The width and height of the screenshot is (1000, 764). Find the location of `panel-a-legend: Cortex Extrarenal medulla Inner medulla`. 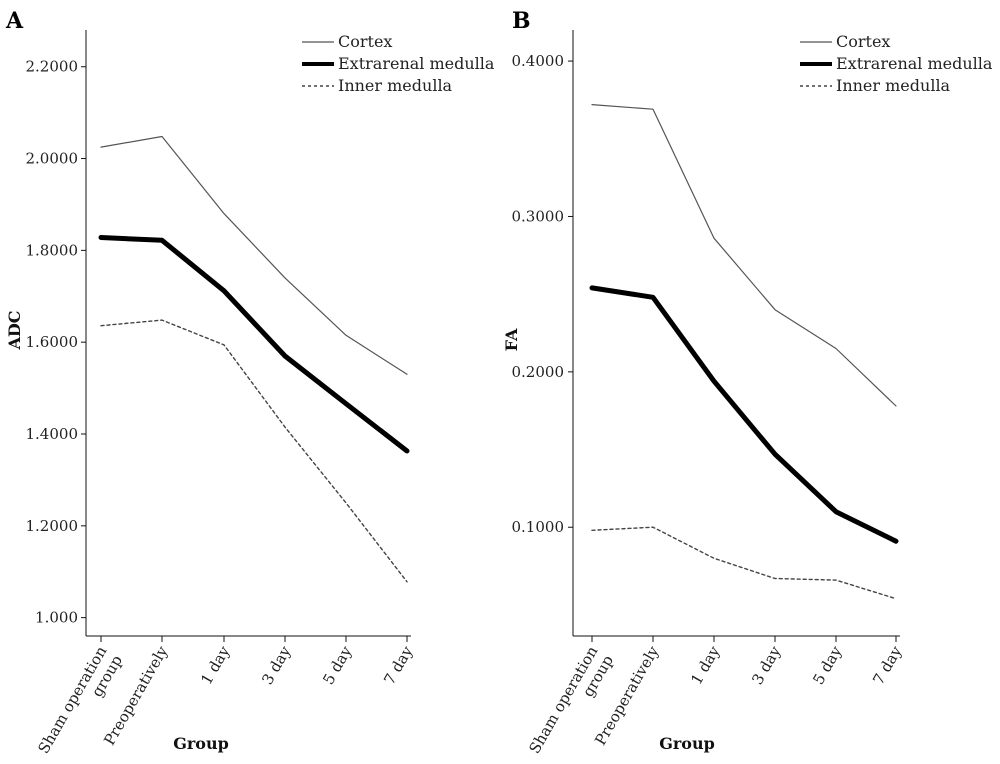

panel-a-legend: Cortex Extrarenal medulla Inner medulla is located at coordinates (398, 63).